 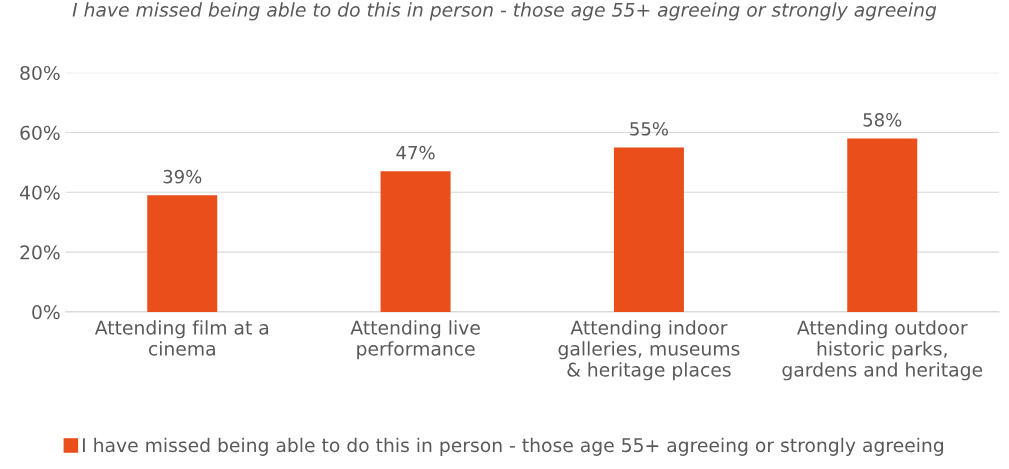 What do you see at coordinates (882, 119) in the screenshot?
I see `data-label: 58%` at bounding box center [882, 119].